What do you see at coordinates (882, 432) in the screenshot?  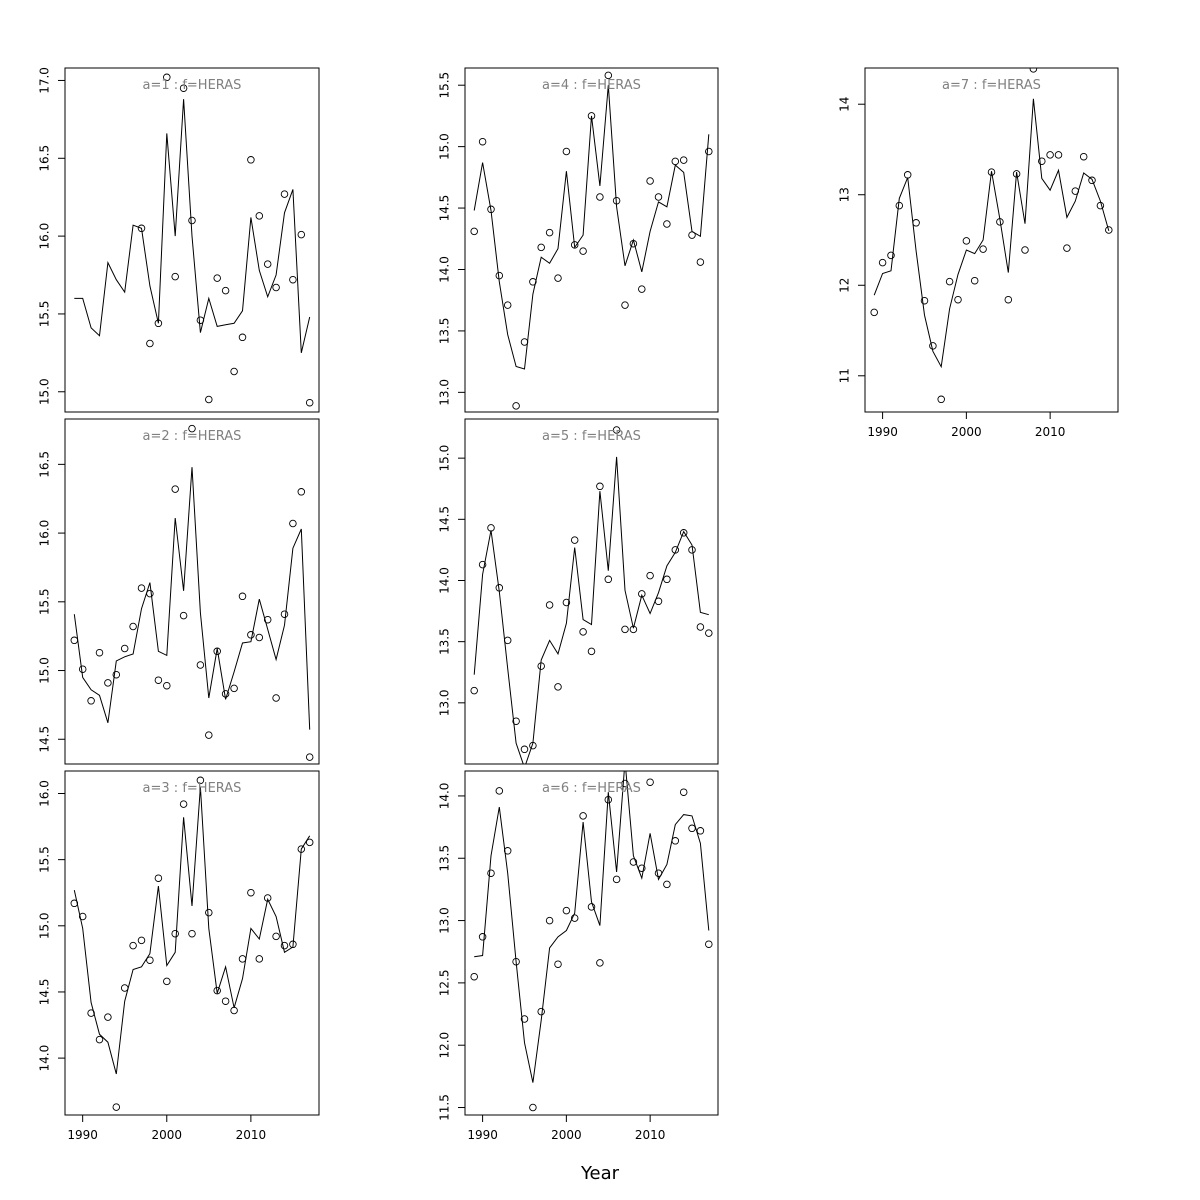 I see `x-tick-label: 1990` at bounding box center [882, 432].